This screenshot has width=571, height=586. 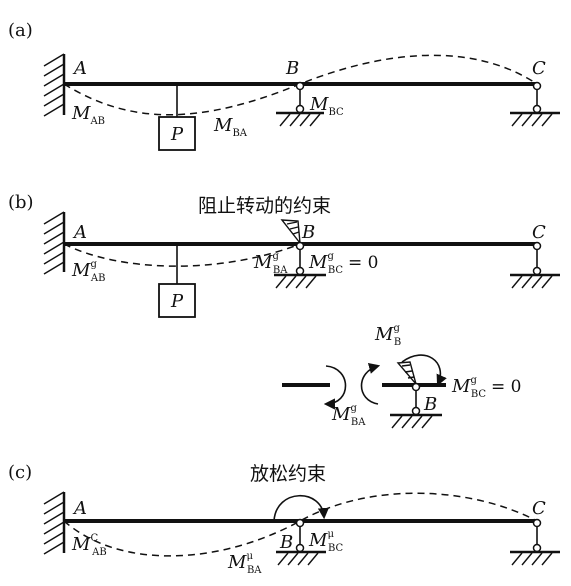 What do you see at coordinates (21, 202) in the screenshot?
I see `panel-b-tag: (b)` at bounding box center [21, 202].